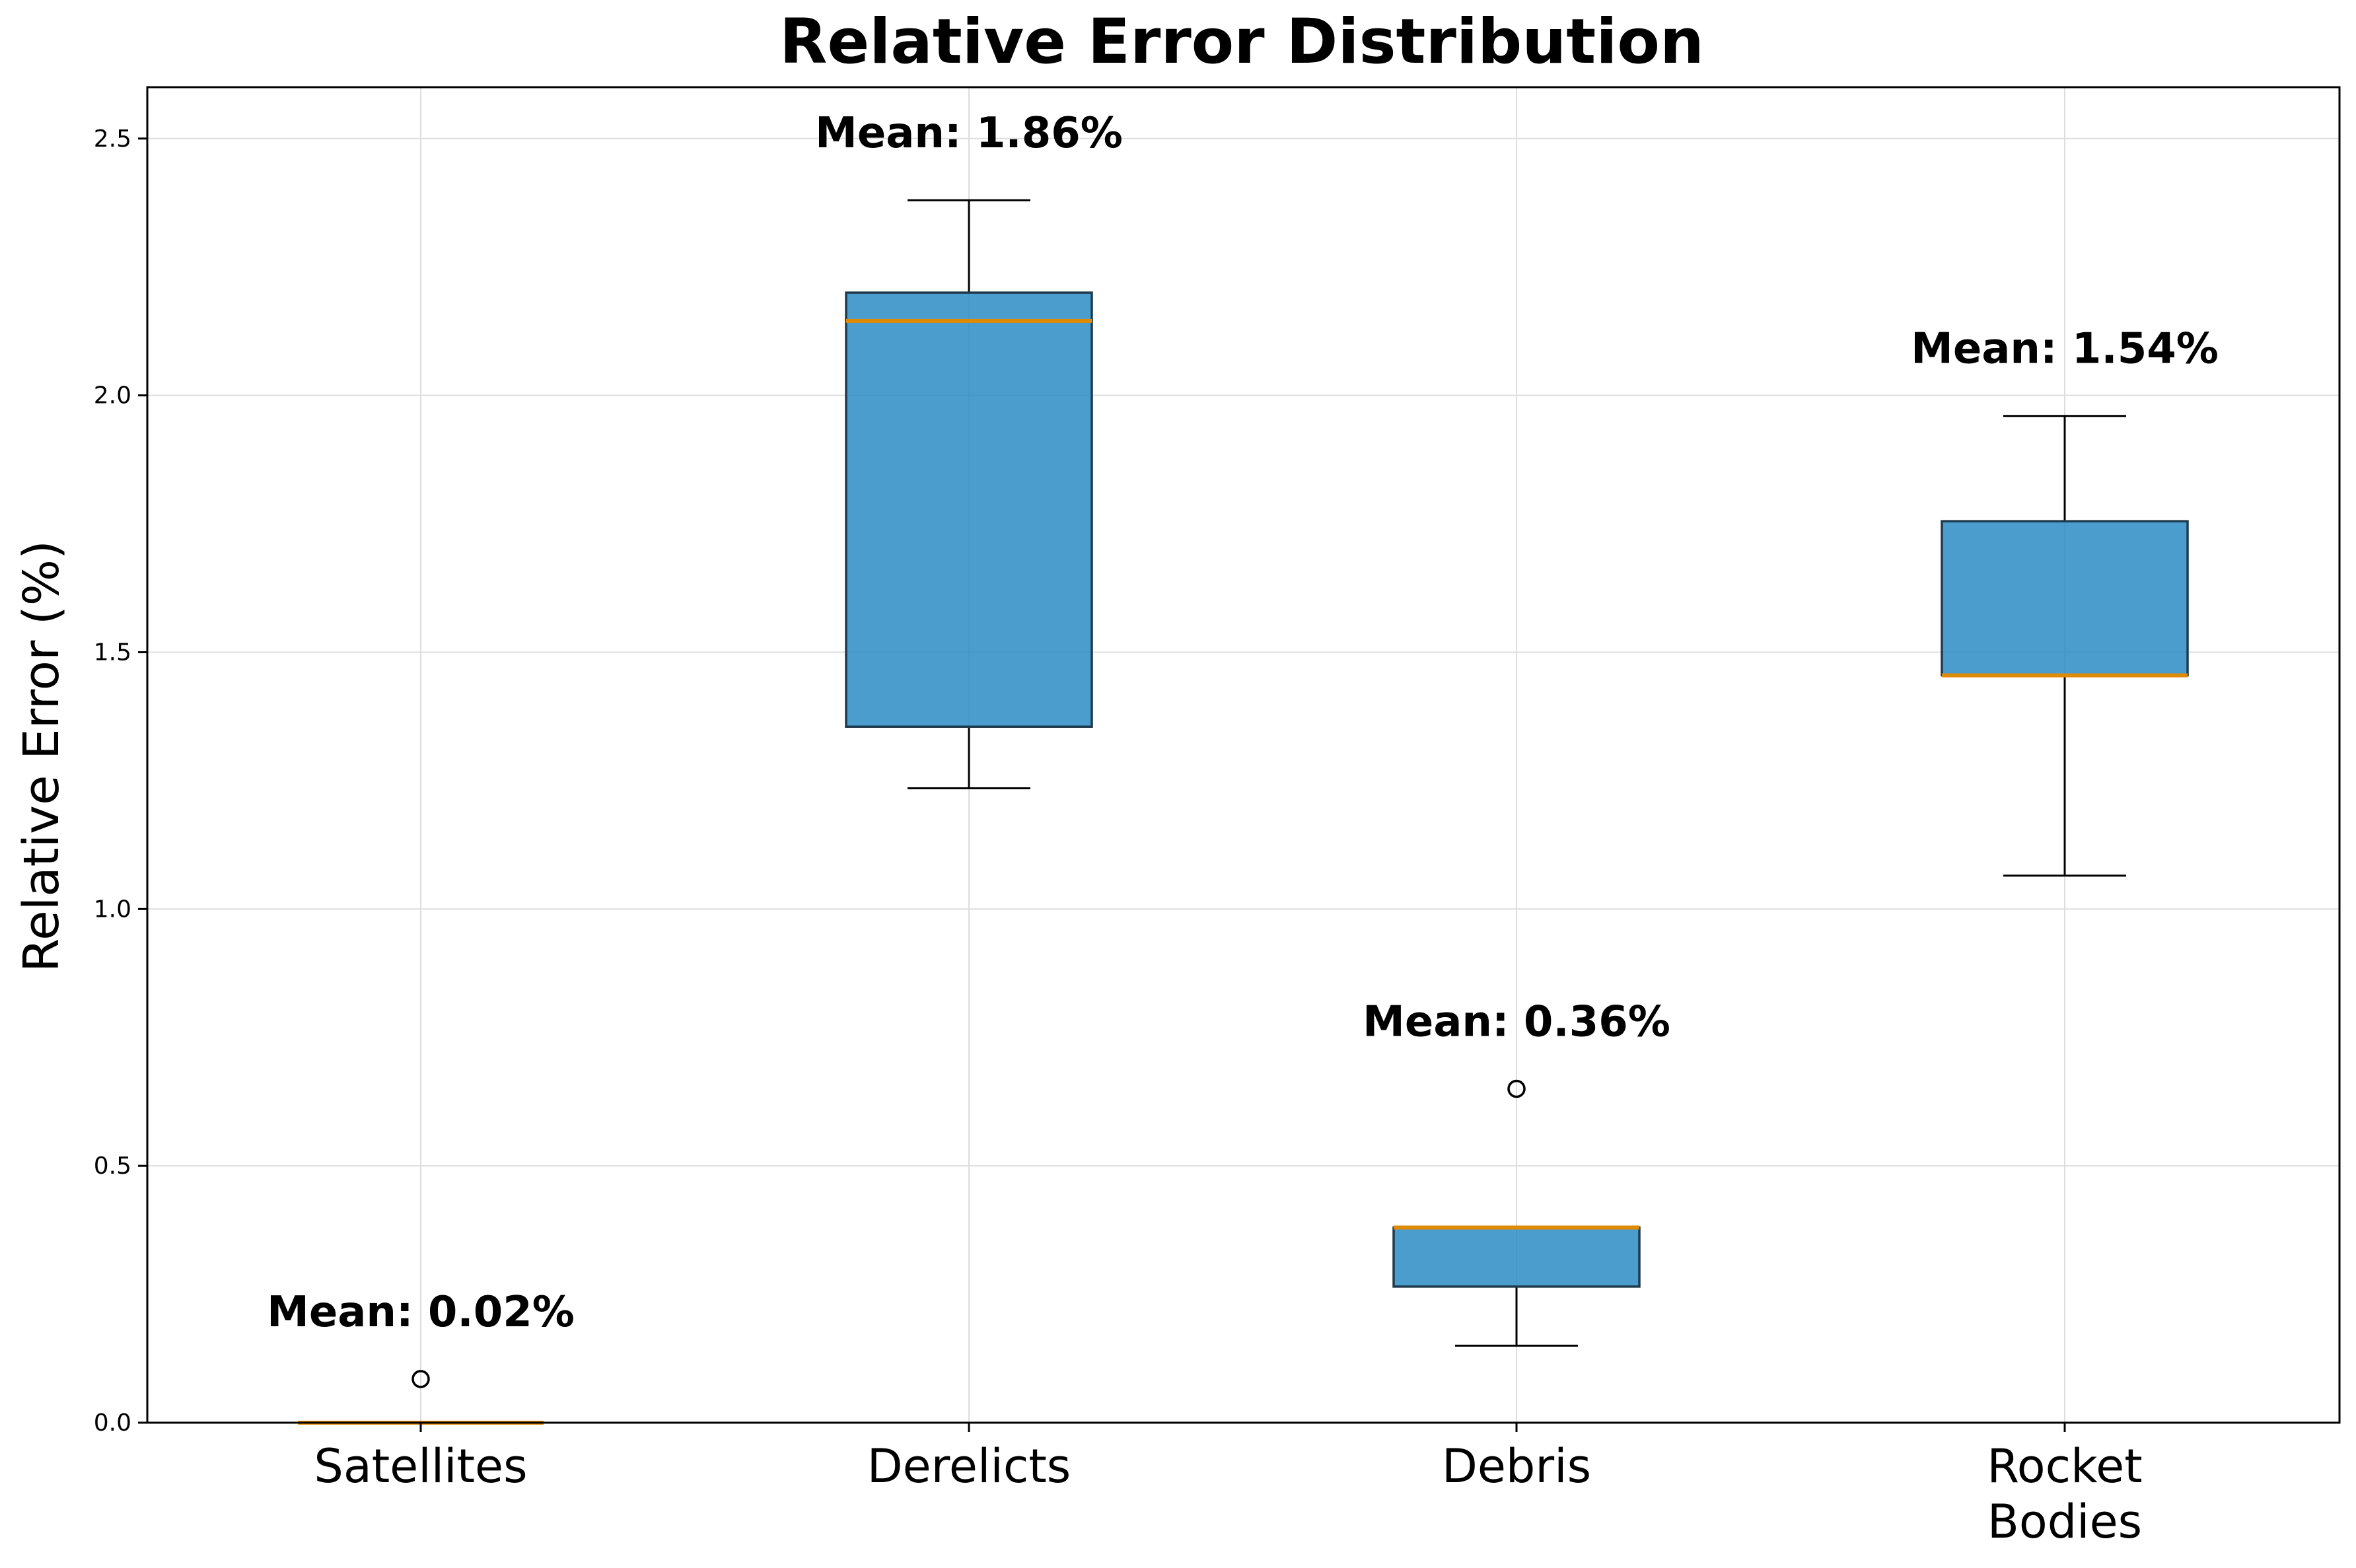 This screenshot has width=2356, height=1568. I want to click on y-tick-label: 2.5, so click(113, 139).